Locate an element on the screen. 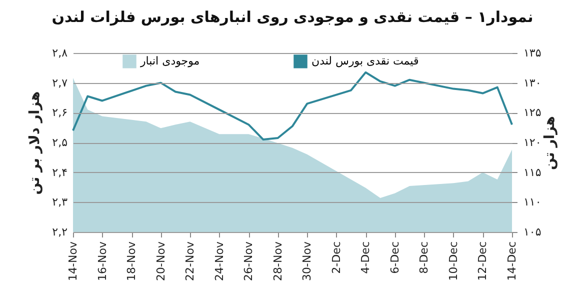 The width and height of the screenshot is (586, 293). x-tick-label: 8-Dec is located at coordinates (424, 258).